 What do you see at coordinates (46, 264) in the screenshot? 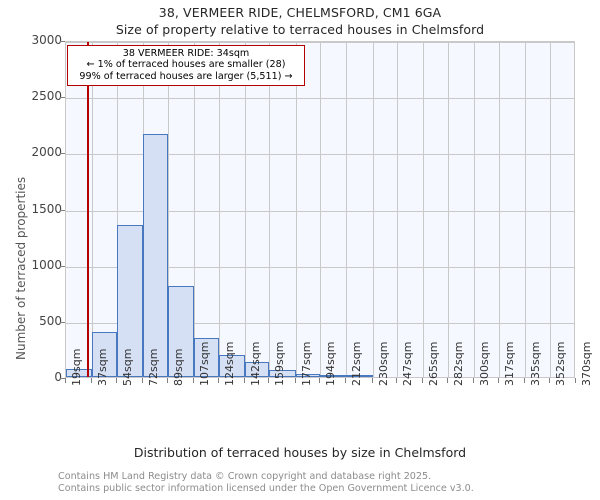
I see `y-axis-tick-label: 1000` at bounding box center [46, 264].